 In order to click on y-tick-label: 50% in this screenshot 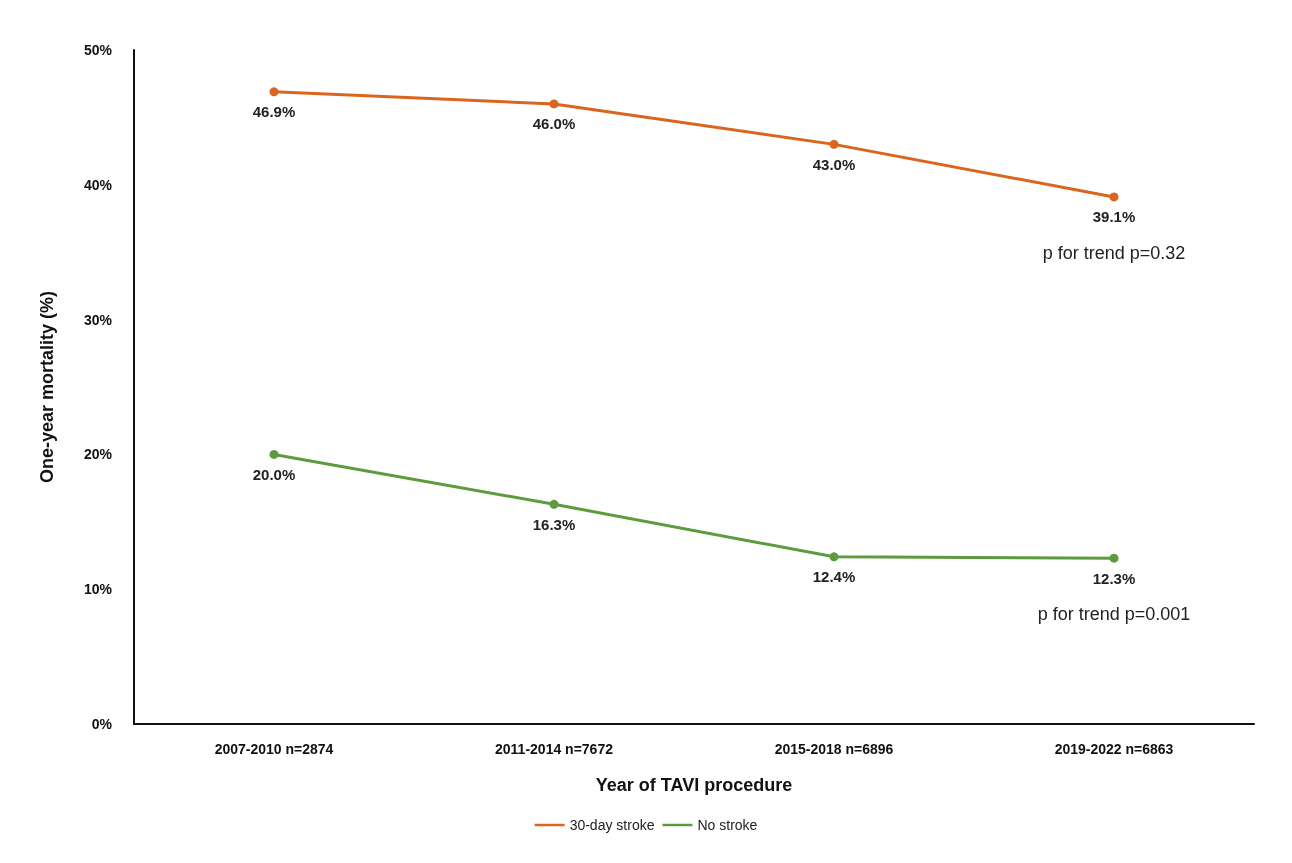, I will do `click(98, 50)`.